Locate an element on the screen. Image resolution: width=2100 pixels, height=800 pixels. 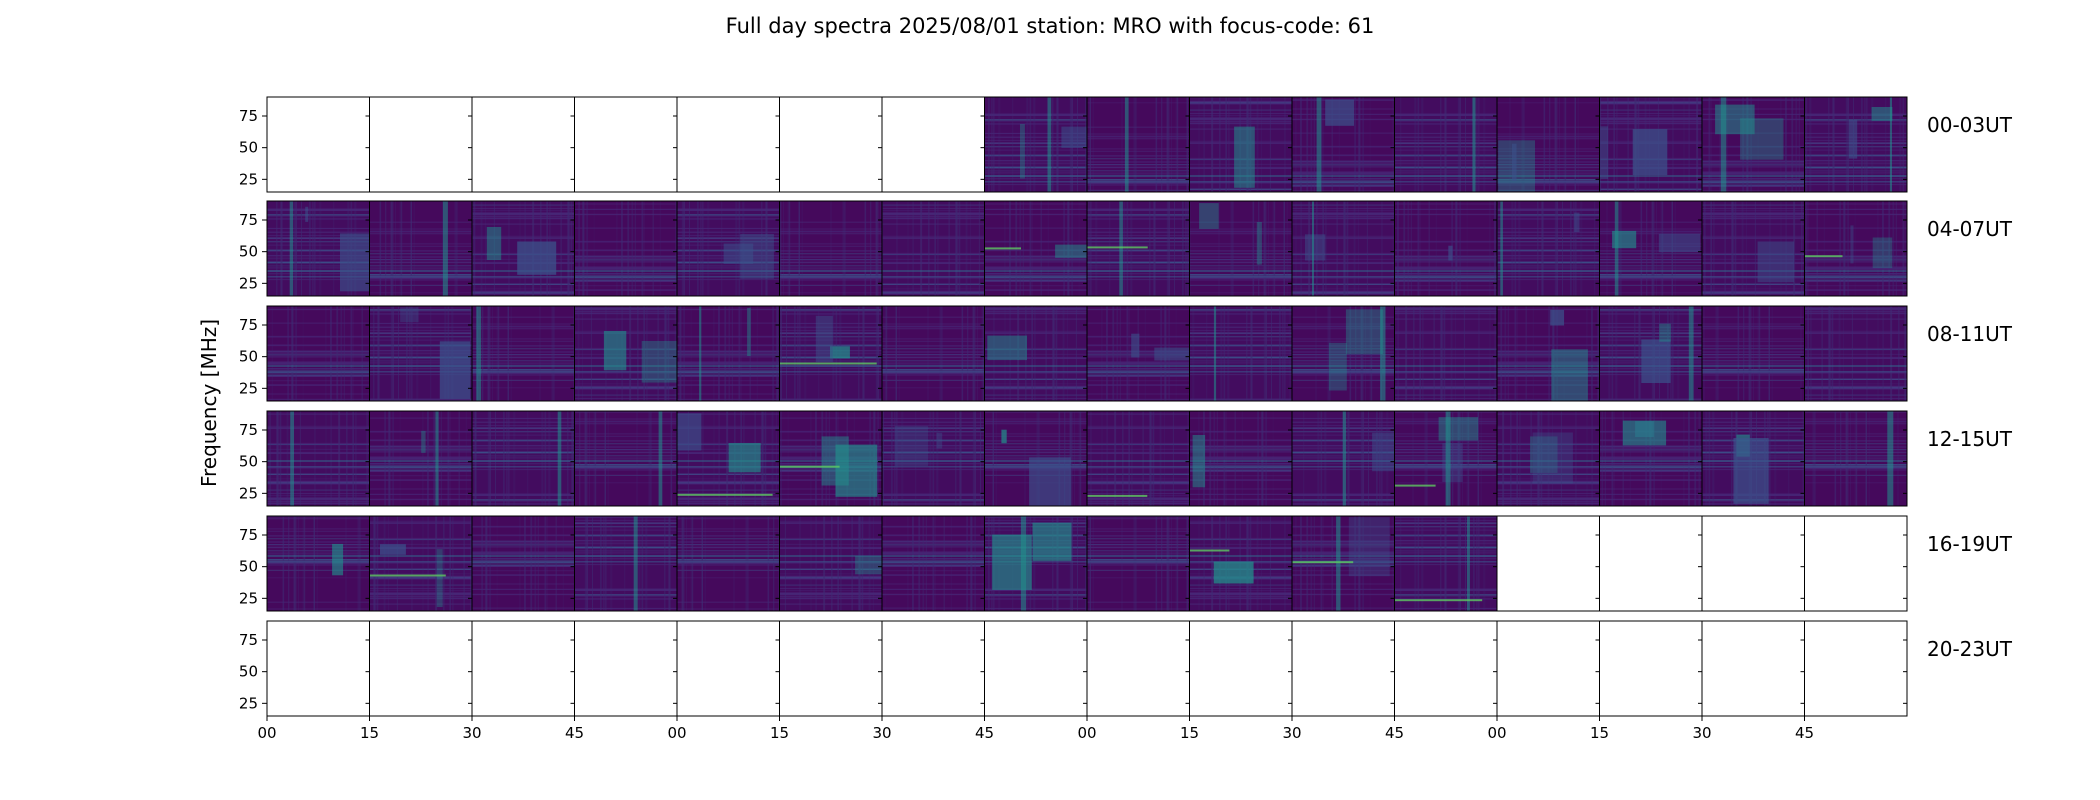
row-time-label: 00-03UT is located at coordinates (1970, 125).